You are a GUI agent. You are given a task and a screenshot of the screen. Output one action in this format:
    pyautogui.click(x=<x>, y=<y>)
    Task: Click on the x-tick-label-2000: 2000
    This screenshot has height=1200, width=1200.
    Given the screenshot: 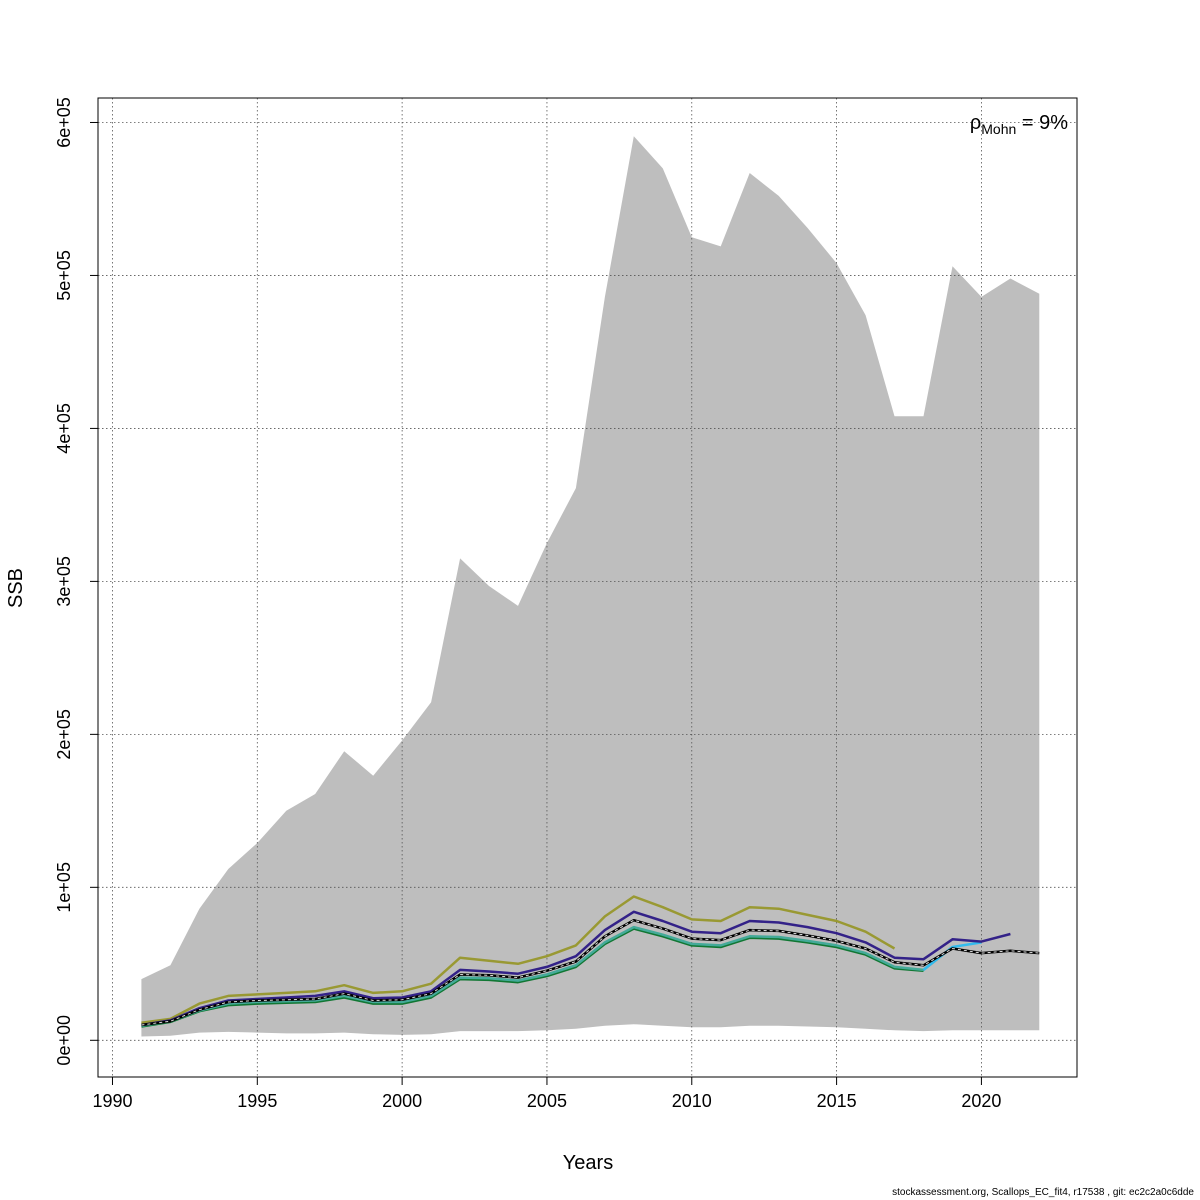 What is the action you would take?
    pyautogui.click(x=402, y=1101)
    